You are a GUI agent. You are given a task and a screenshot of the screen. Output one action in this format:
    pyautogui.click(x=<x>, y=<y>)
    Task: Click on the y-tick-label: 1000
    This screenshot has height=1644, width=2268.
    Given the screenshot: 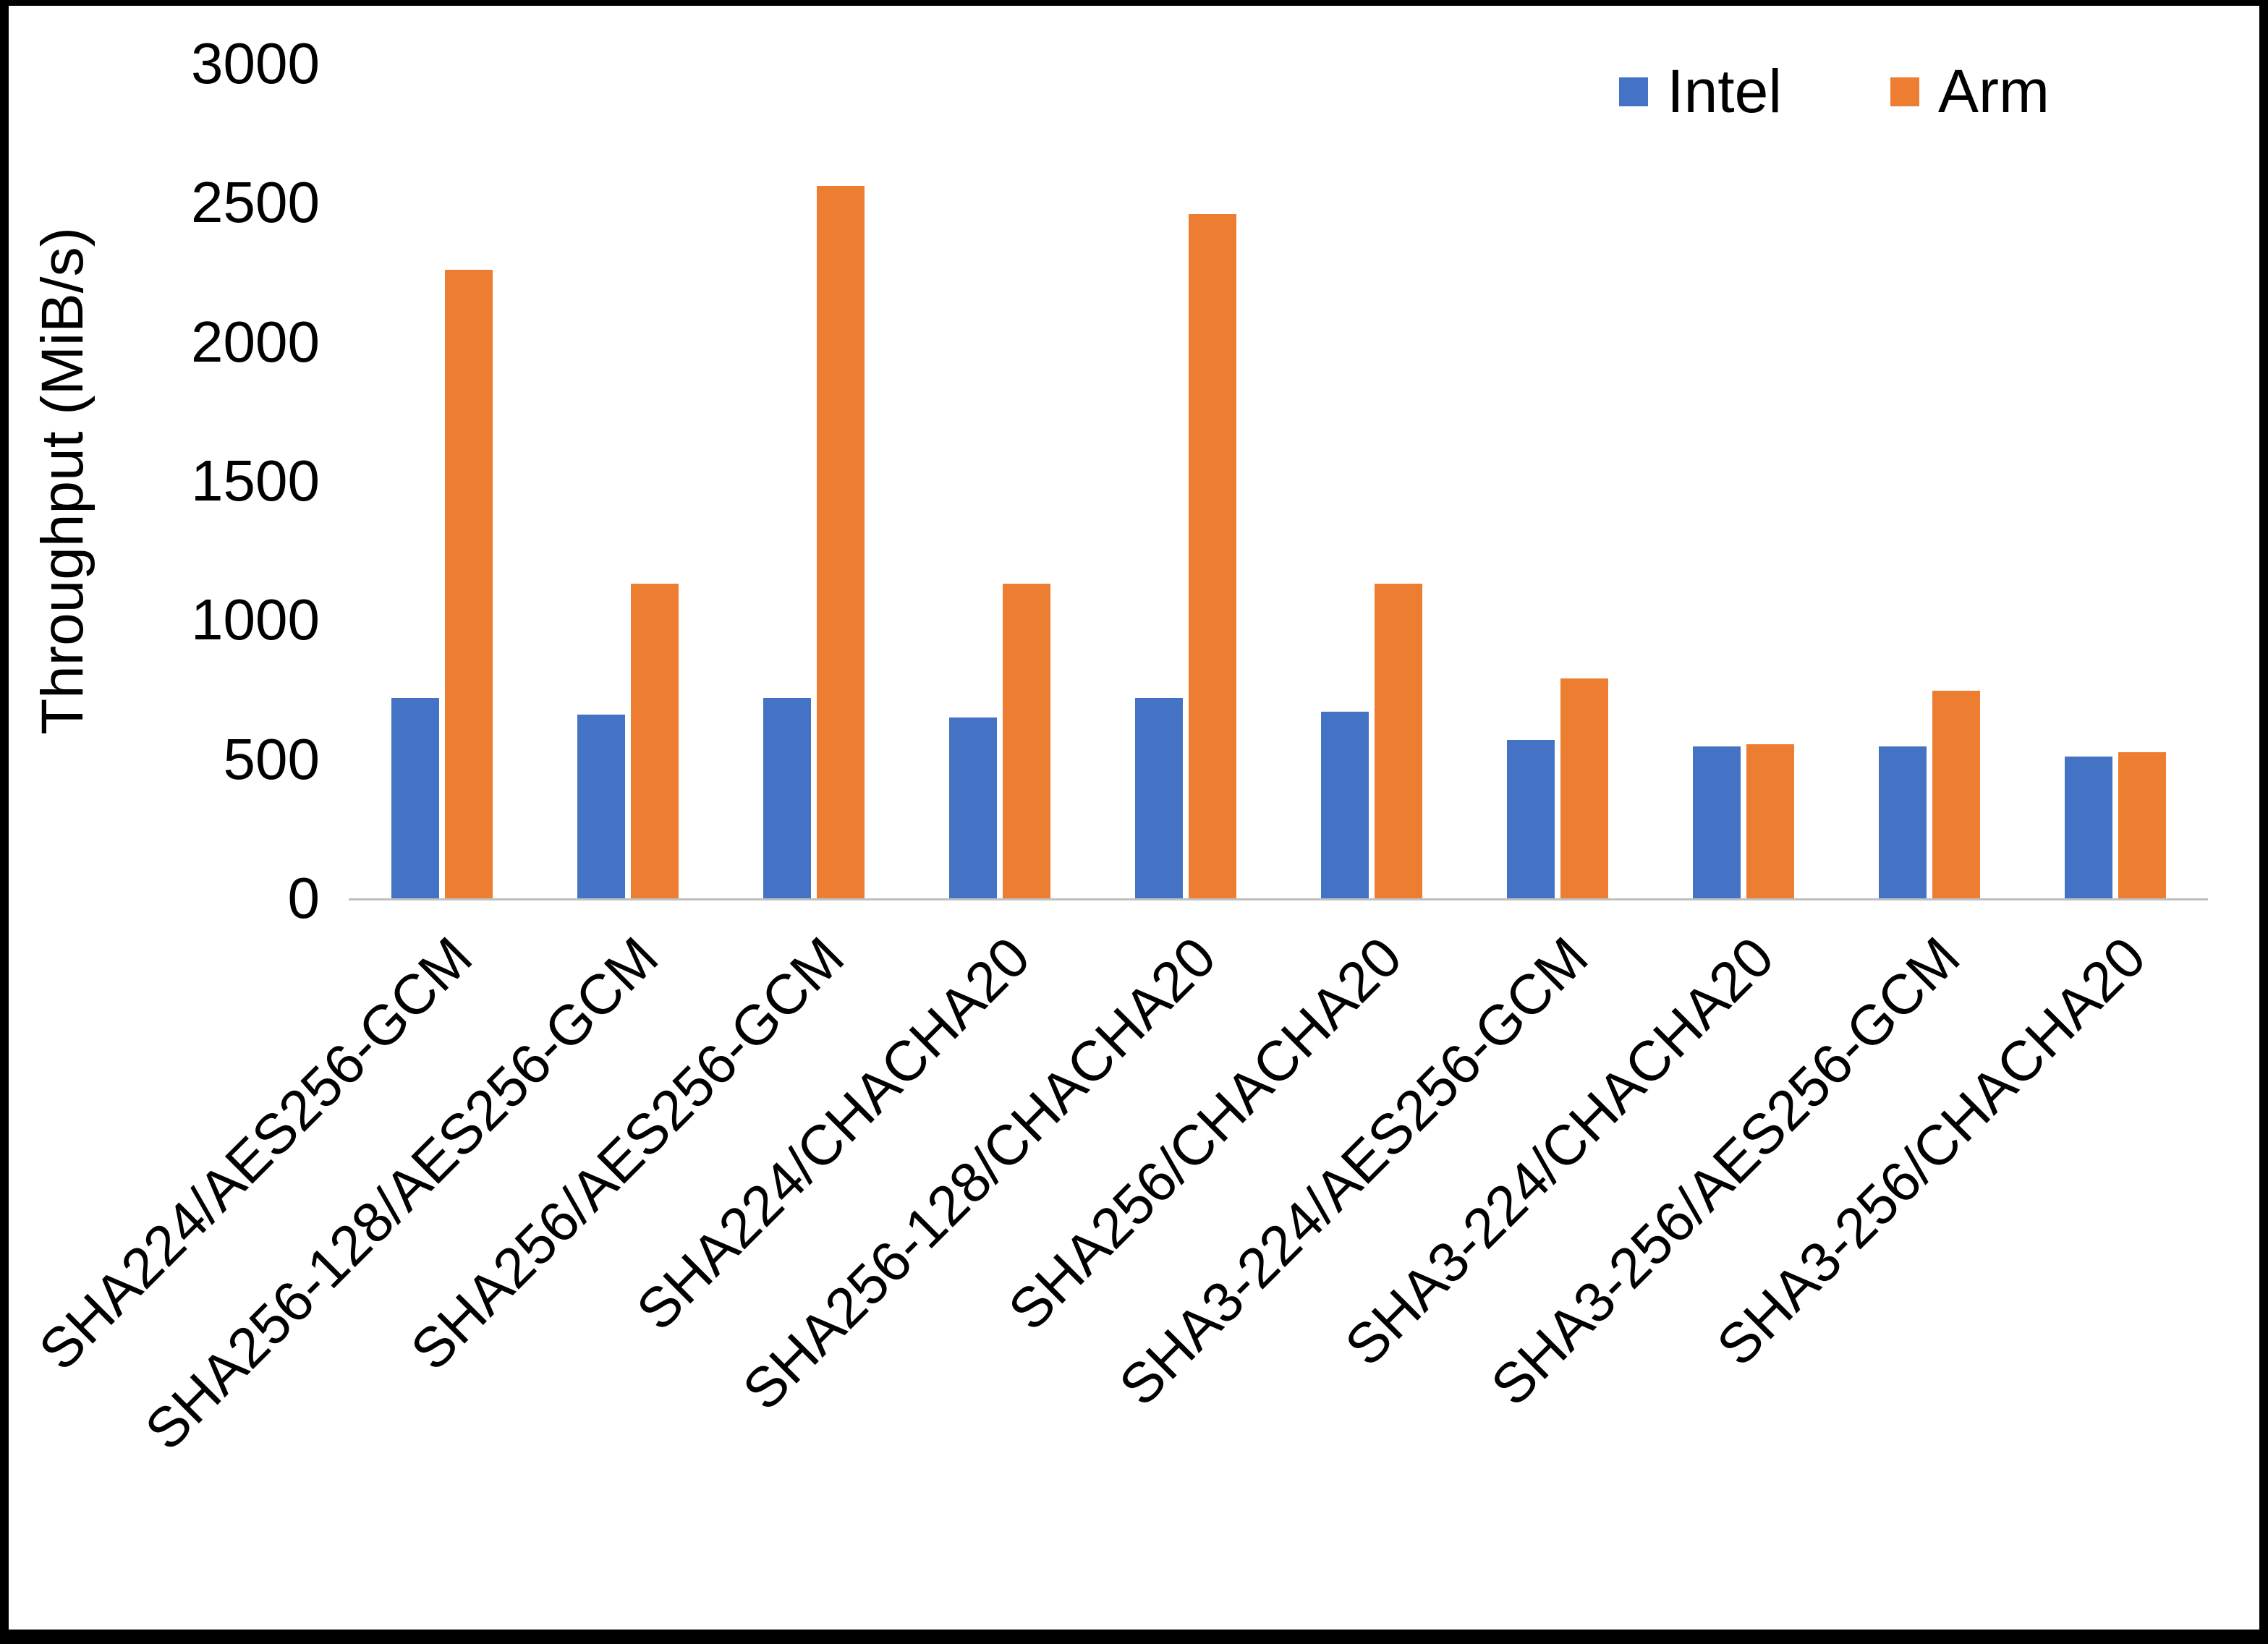 What is the action you would take?
    pyautogui.click(x=255, y=619)
    